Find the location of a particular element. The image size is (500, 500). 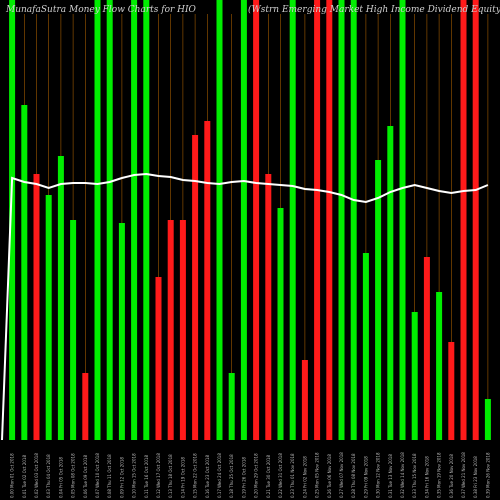

x-tick-label: 0.31 Tue 13 Nov 2018 is located at coordinates (390, 476).